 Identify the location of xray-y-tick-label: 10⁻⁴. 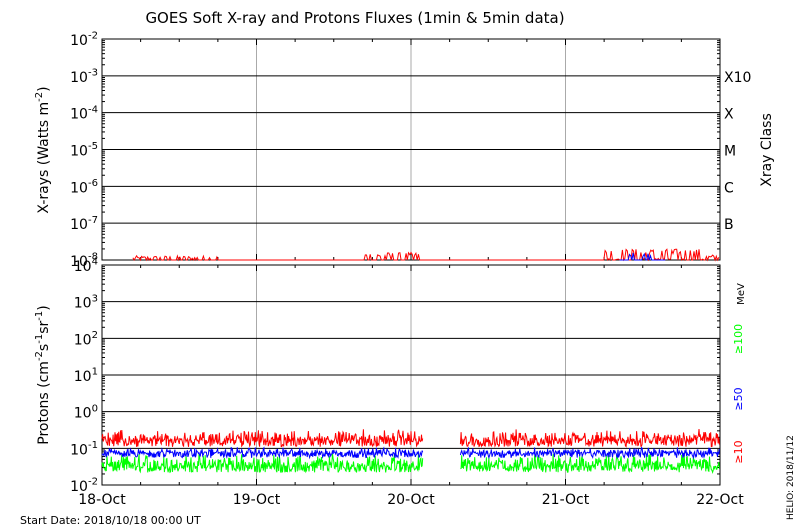
(84, 113).